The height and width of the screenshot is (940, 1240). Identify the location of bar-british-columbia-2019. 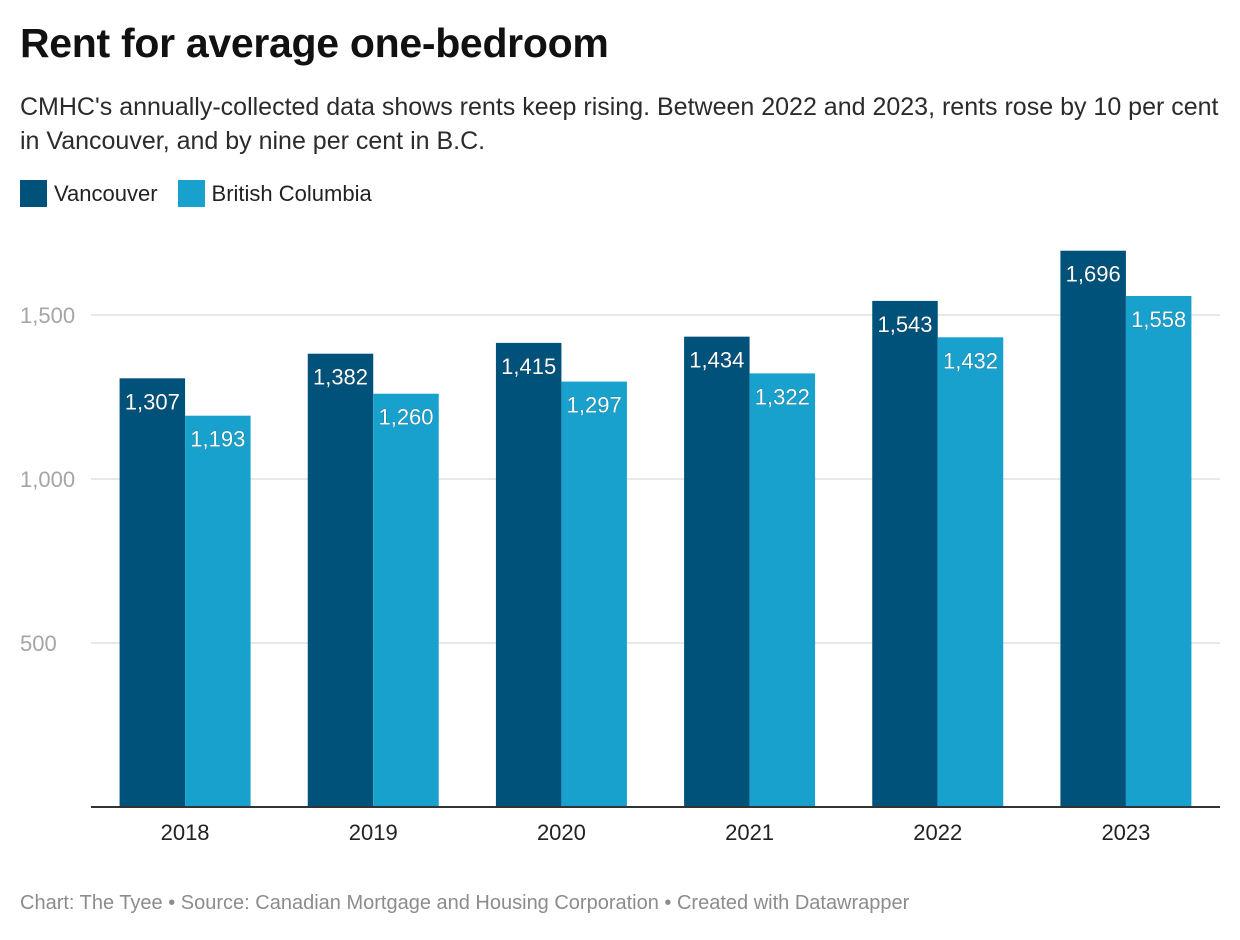
(406, 600).